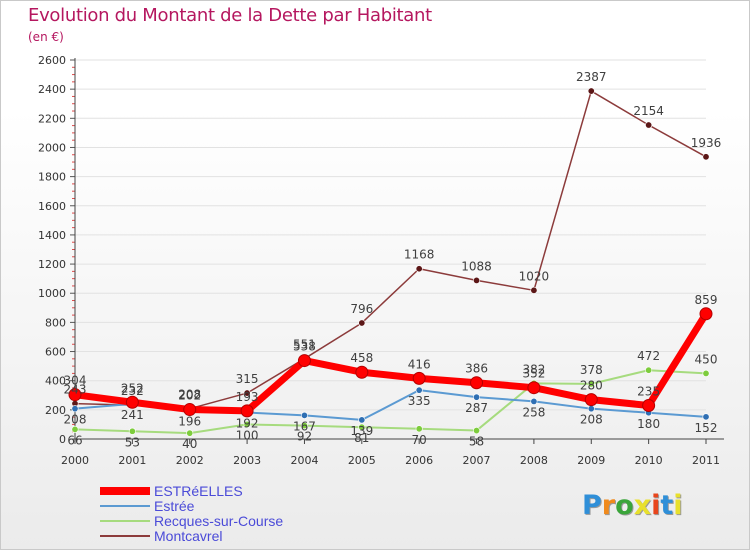 This screenshot has height=550, width=750. Describe the element at coordinates (648, 391) in the screenshot. I see `data-label: 235` at that location.